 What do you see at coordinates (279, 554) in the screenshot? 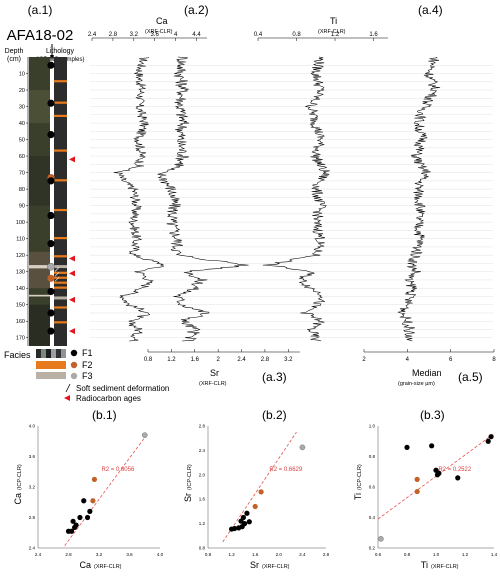
I see `scatter-x-tick-label: 2.0` at bounding box center [279, 554].